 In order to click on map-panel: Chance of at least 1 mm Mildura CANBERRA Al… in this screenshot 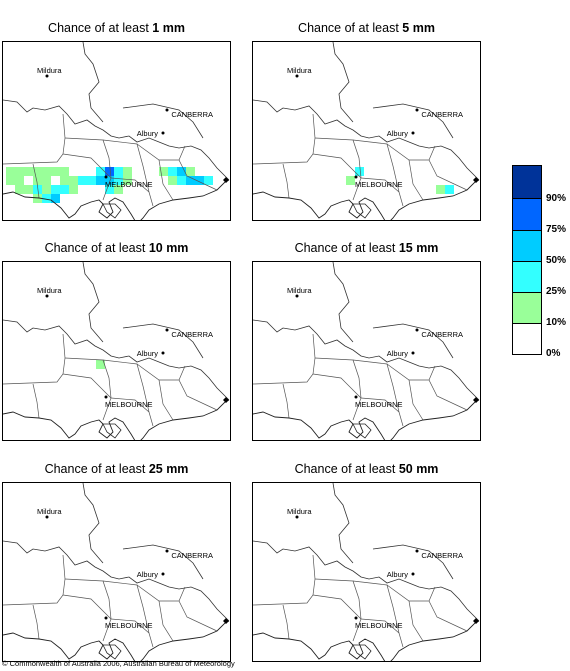, I will do `click(116, 121)`.